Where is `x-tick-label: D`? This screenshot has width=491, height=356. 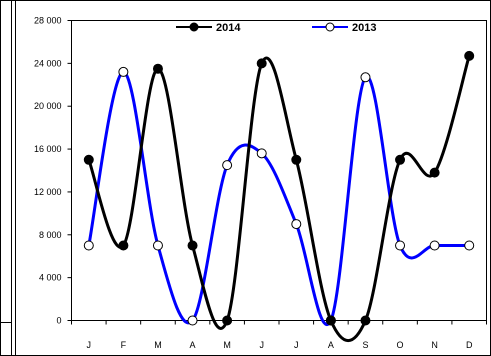
x-tick-label: D is located at coordinates (469, 345).